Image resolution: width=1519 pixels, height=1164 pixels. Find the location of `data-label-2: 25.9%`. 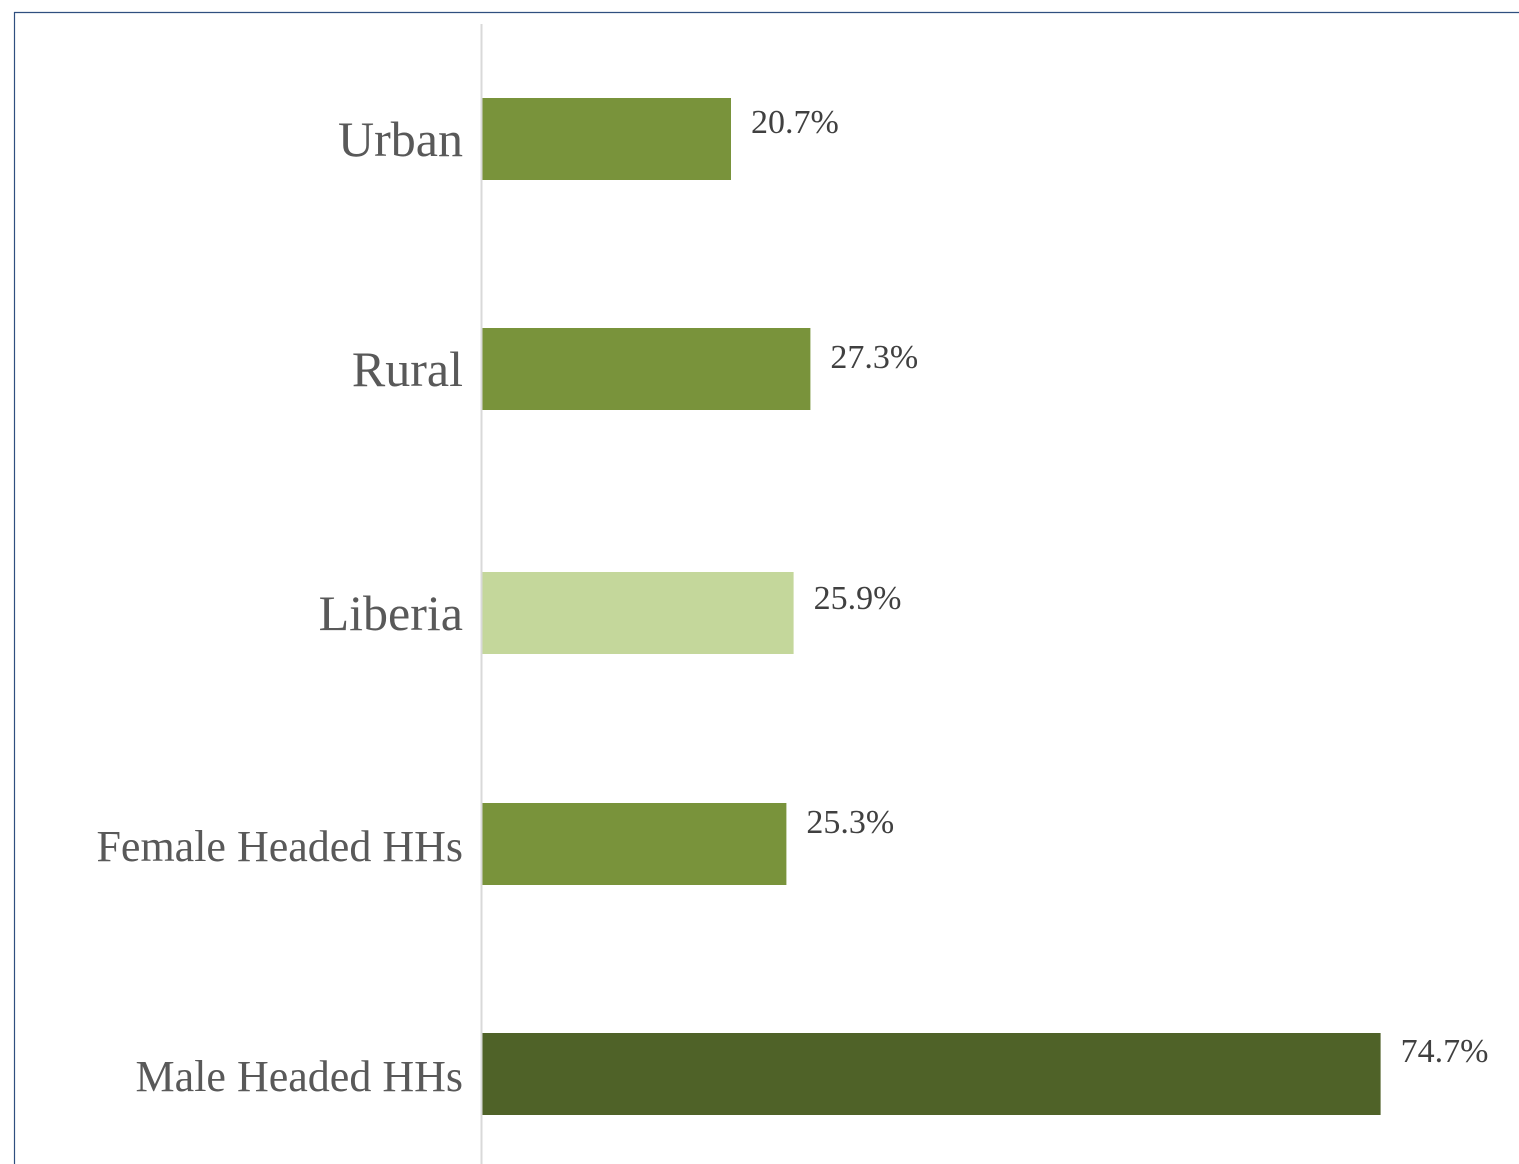

data-label-2: 25.9% is located at coordinates (858, 598).